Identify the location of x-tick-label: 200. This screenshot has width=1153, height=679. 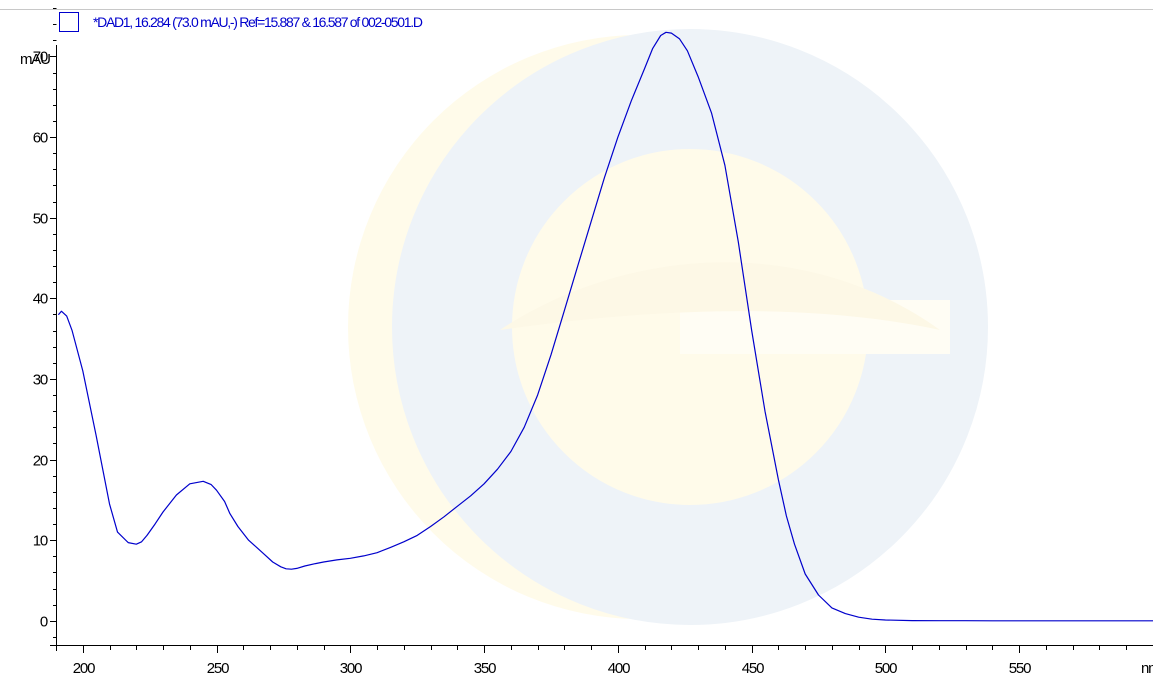
(84, 668).